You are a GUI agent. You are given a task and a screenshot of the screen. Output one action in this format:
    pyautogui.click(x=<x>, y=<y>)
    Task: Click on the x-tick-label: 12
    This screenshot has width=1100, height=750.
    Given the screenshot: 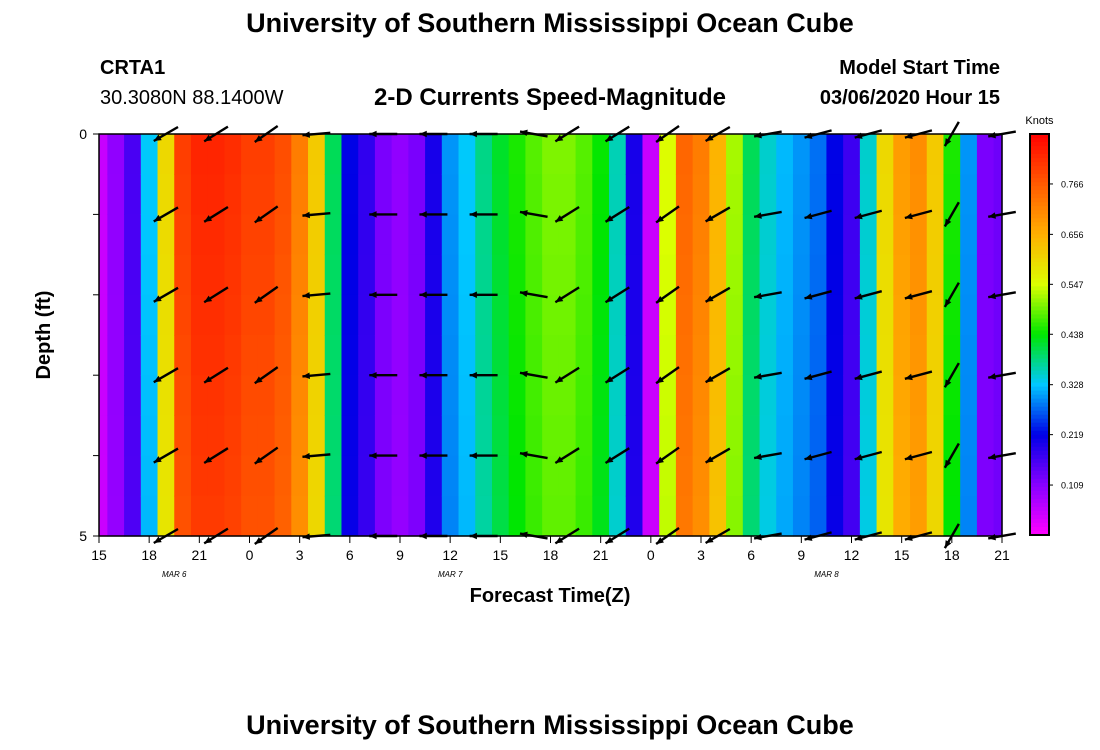 What is the action you would take?
    pyautogui.click(x=450, y=555)
    